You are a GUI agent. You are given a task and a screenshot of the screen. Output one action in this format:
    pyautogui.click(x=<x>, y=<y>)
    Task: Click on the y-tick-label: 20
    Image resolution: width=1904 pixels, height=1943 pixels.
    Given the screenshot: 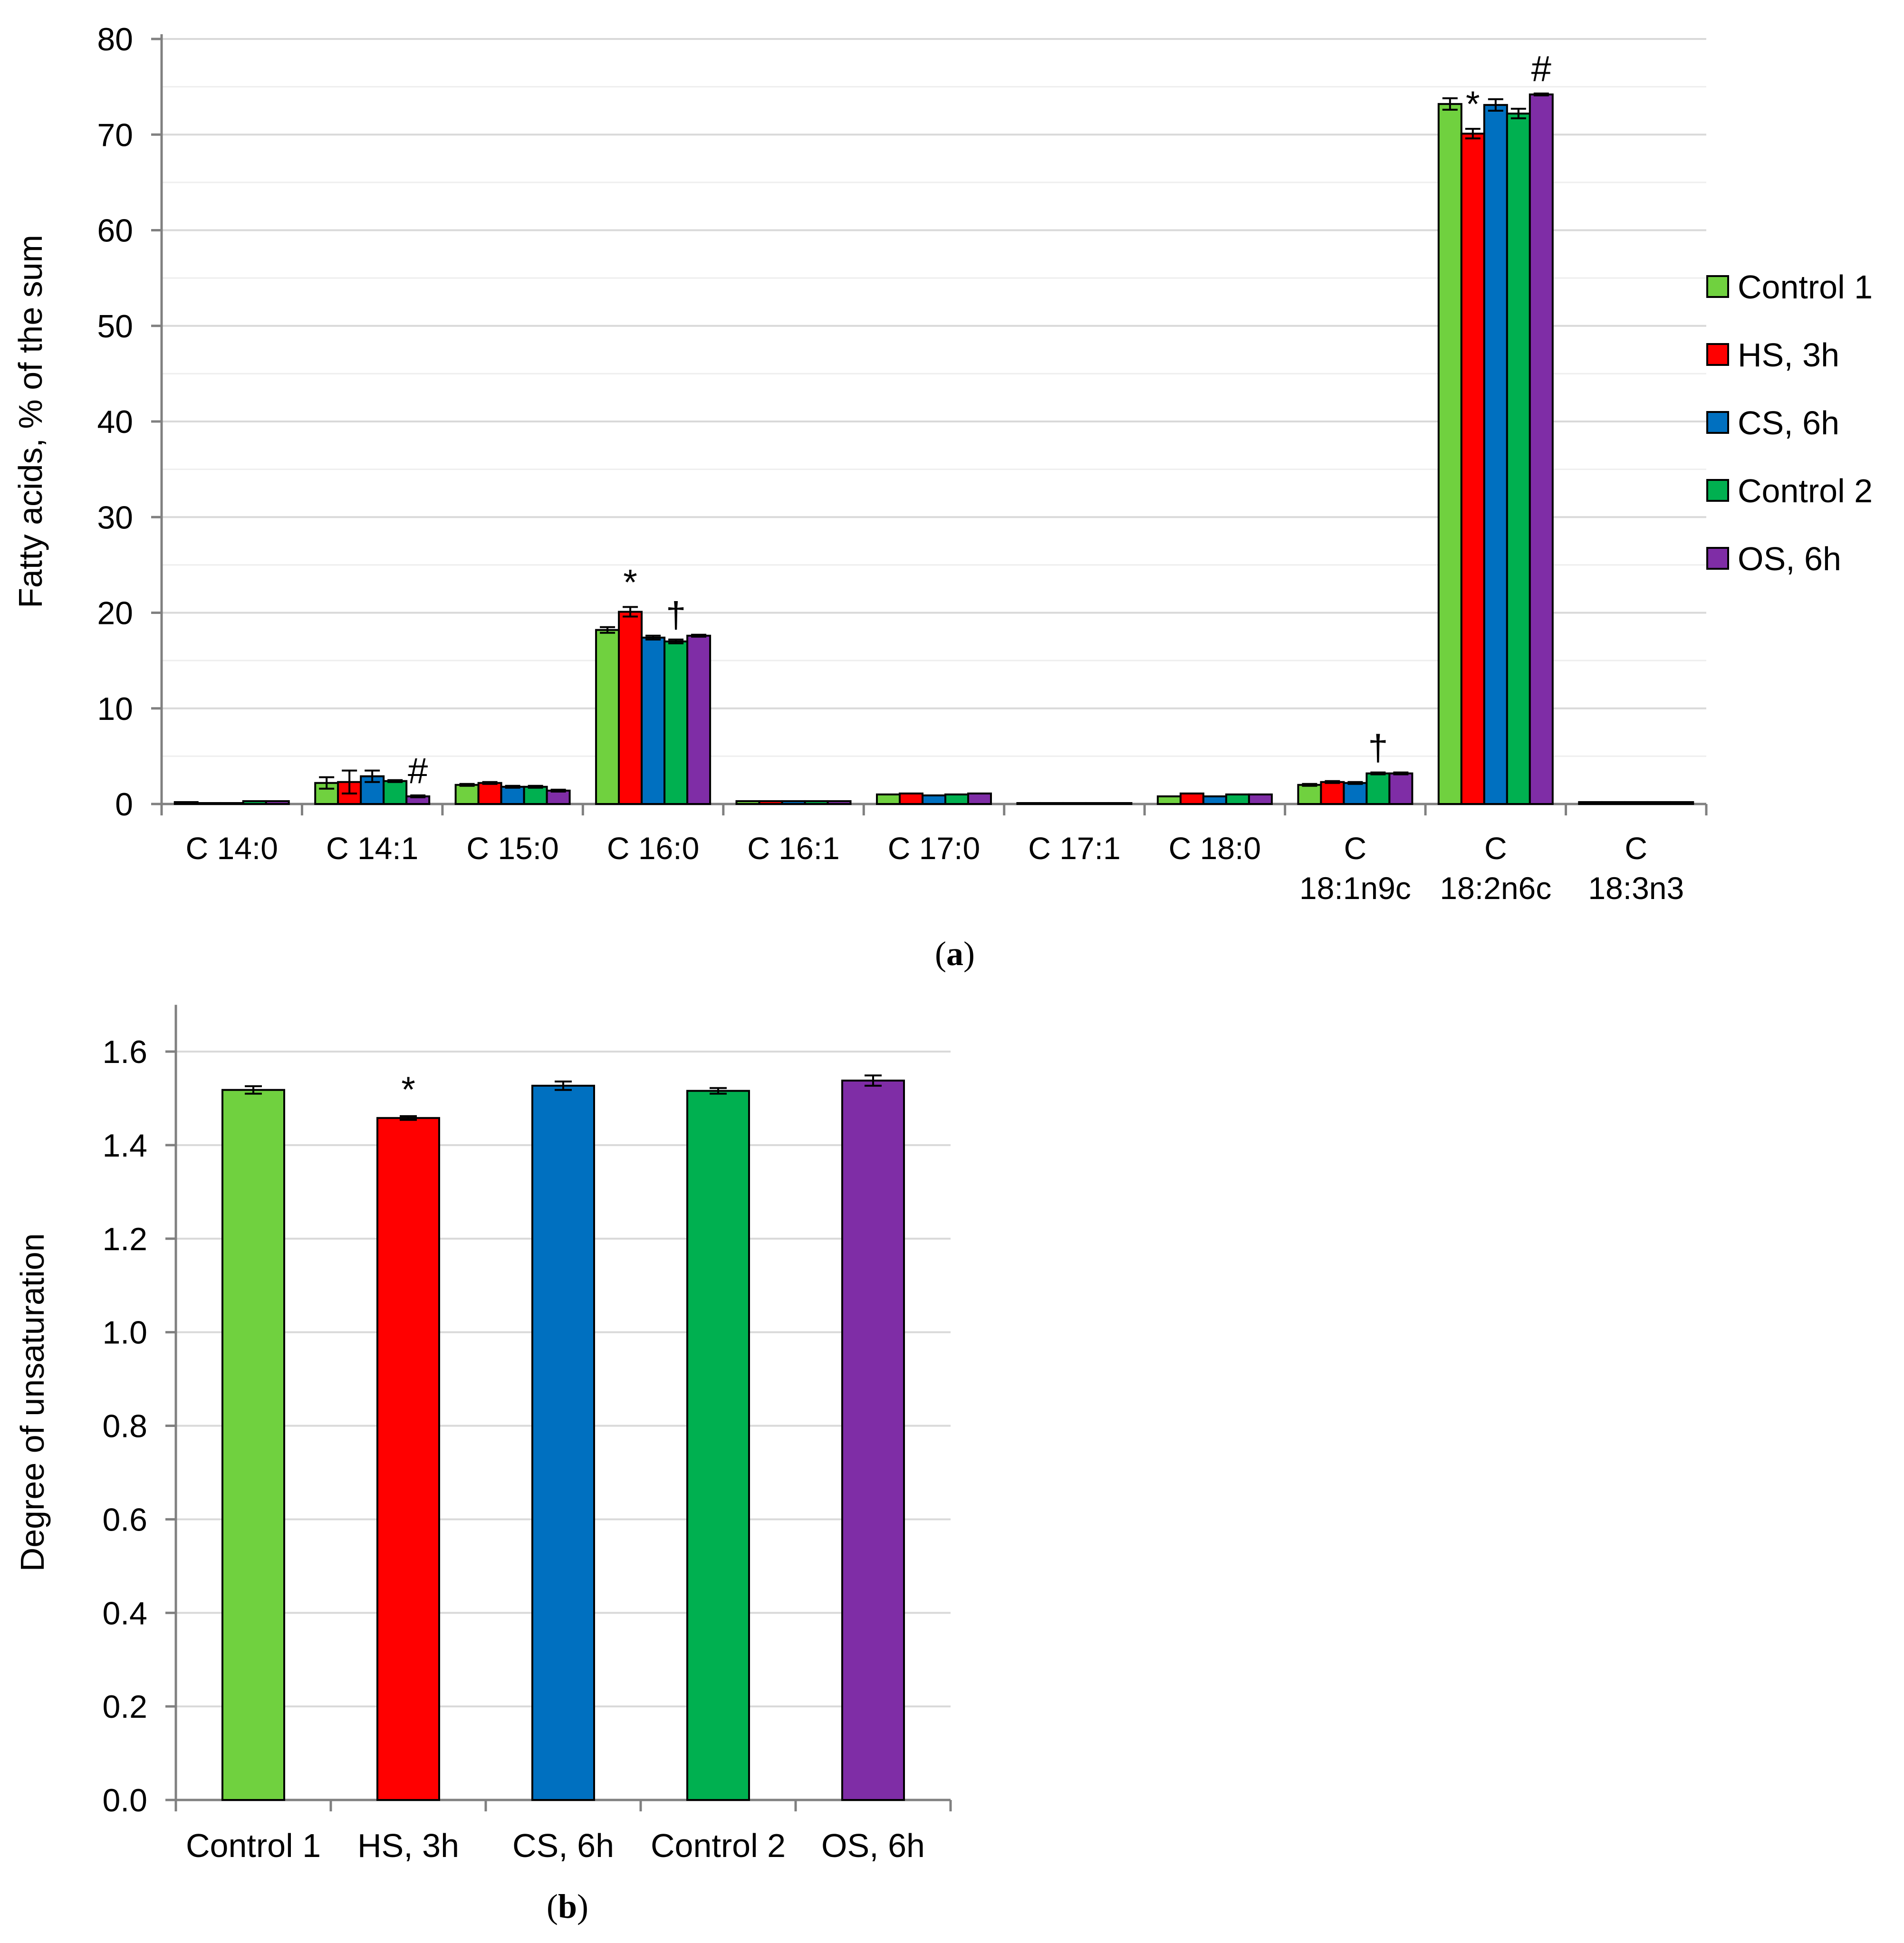 What is the action you would take?
    pyautogui.click(x=115, y=614)
    